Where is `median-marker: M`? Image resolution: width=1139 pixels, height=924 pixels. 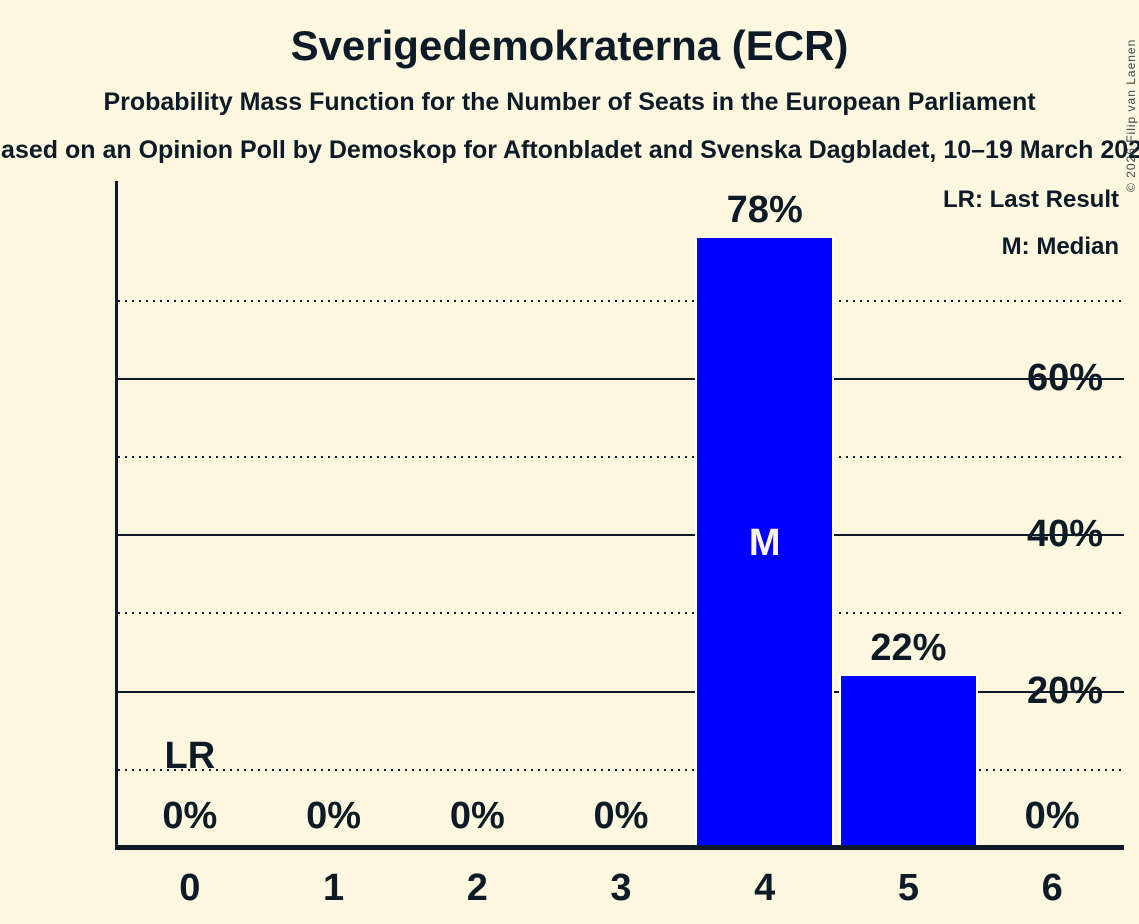 median-marker: M is located at coordinates (764, 543).